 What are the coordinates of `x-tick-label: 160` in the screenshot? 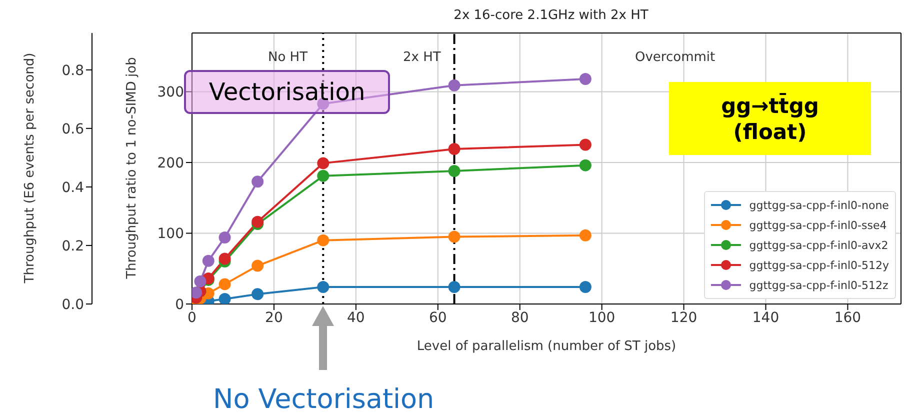 It's located at (848, 318).